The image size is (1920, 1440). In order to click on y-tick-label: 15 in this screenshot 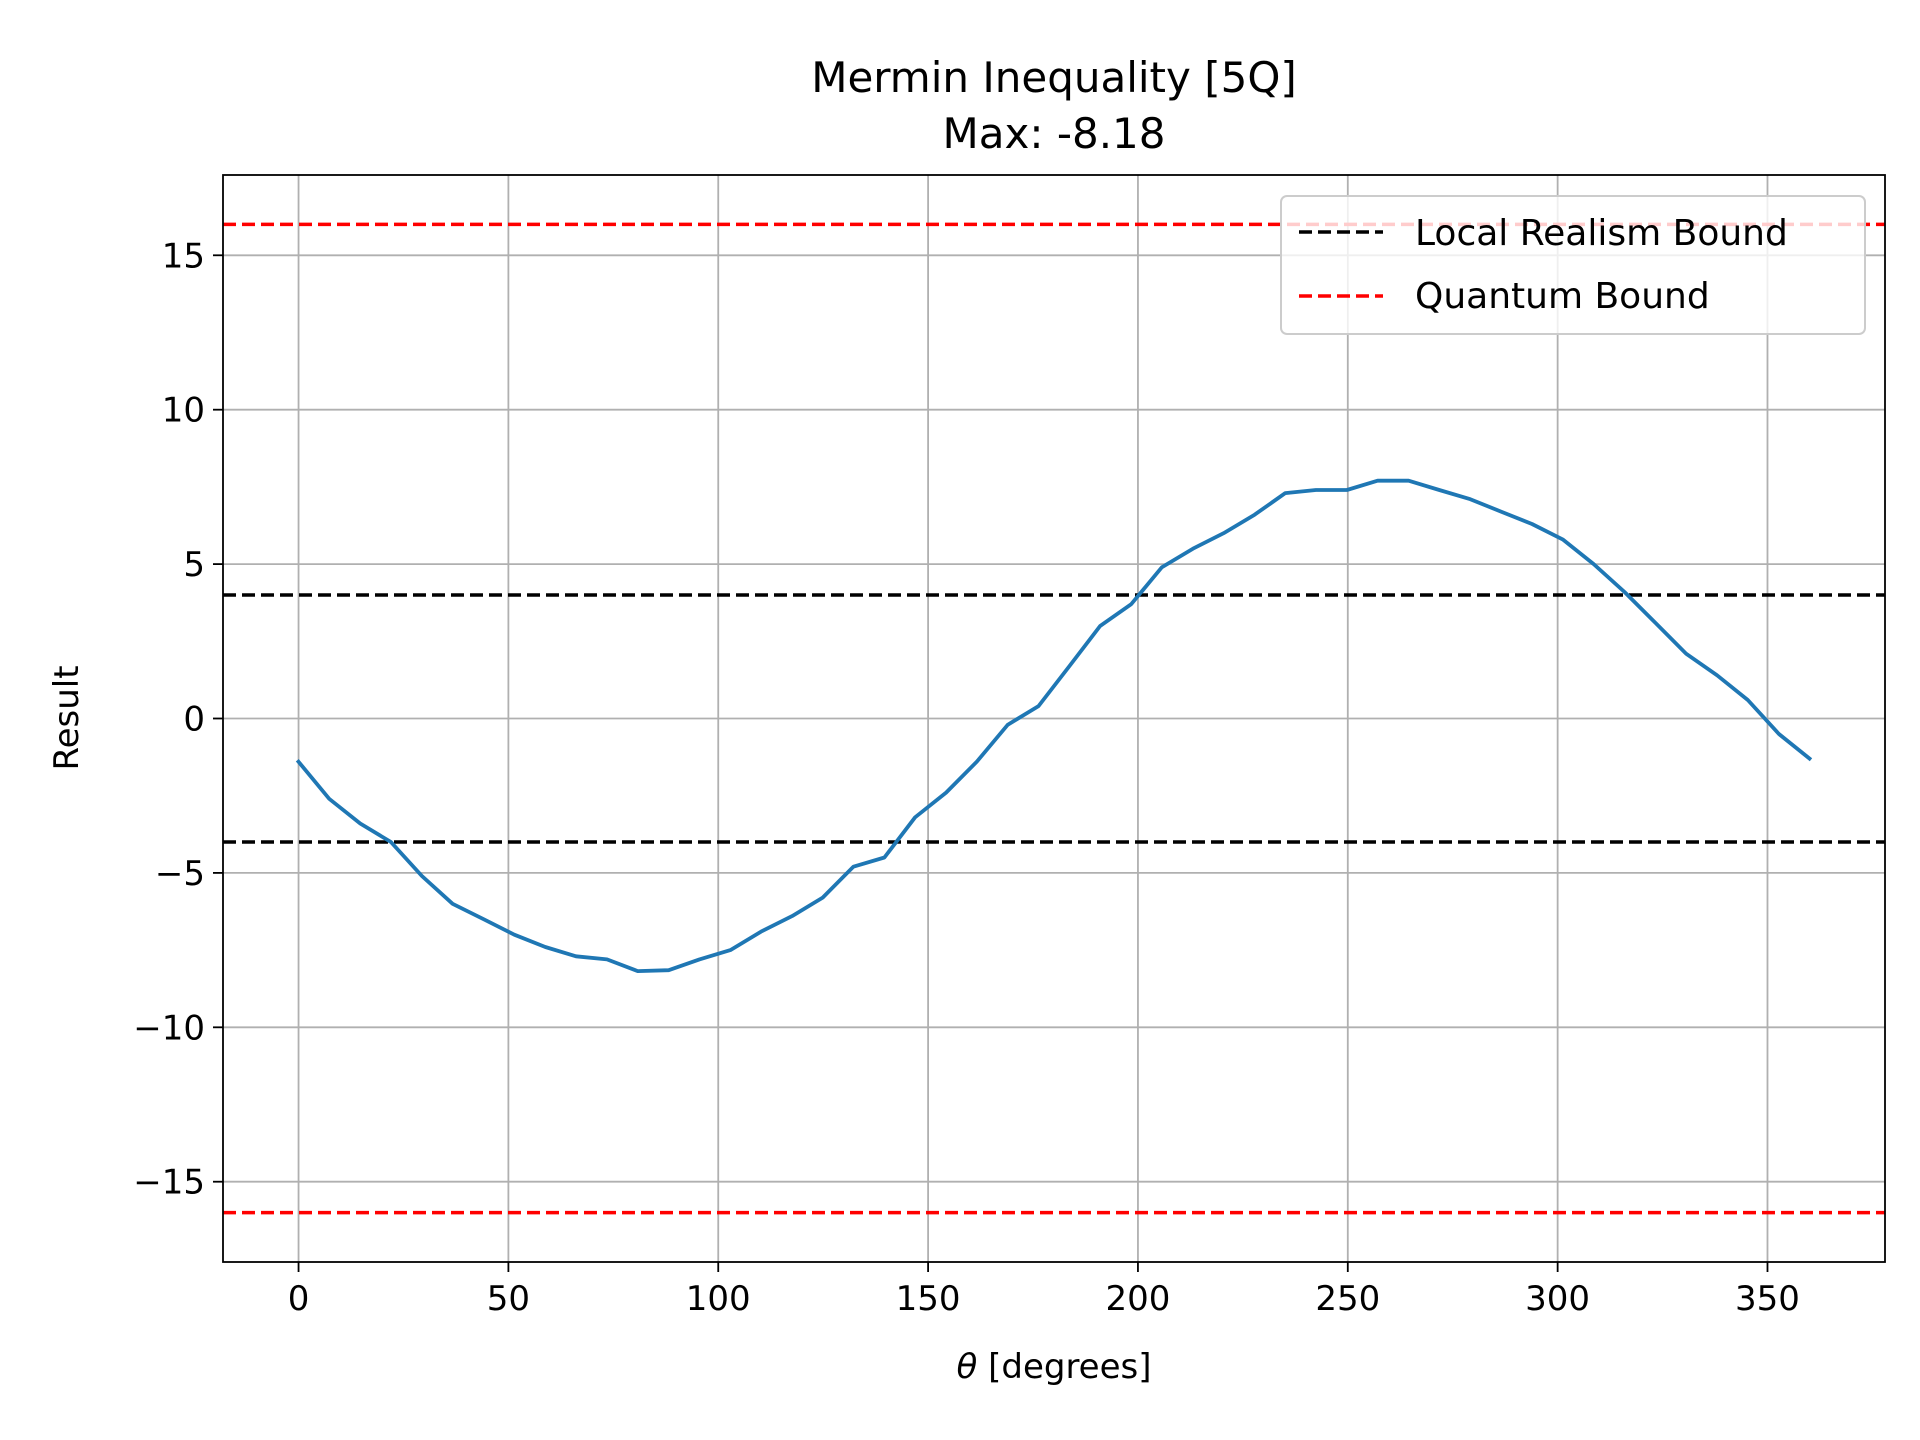, I will do `click(183, 256)`.